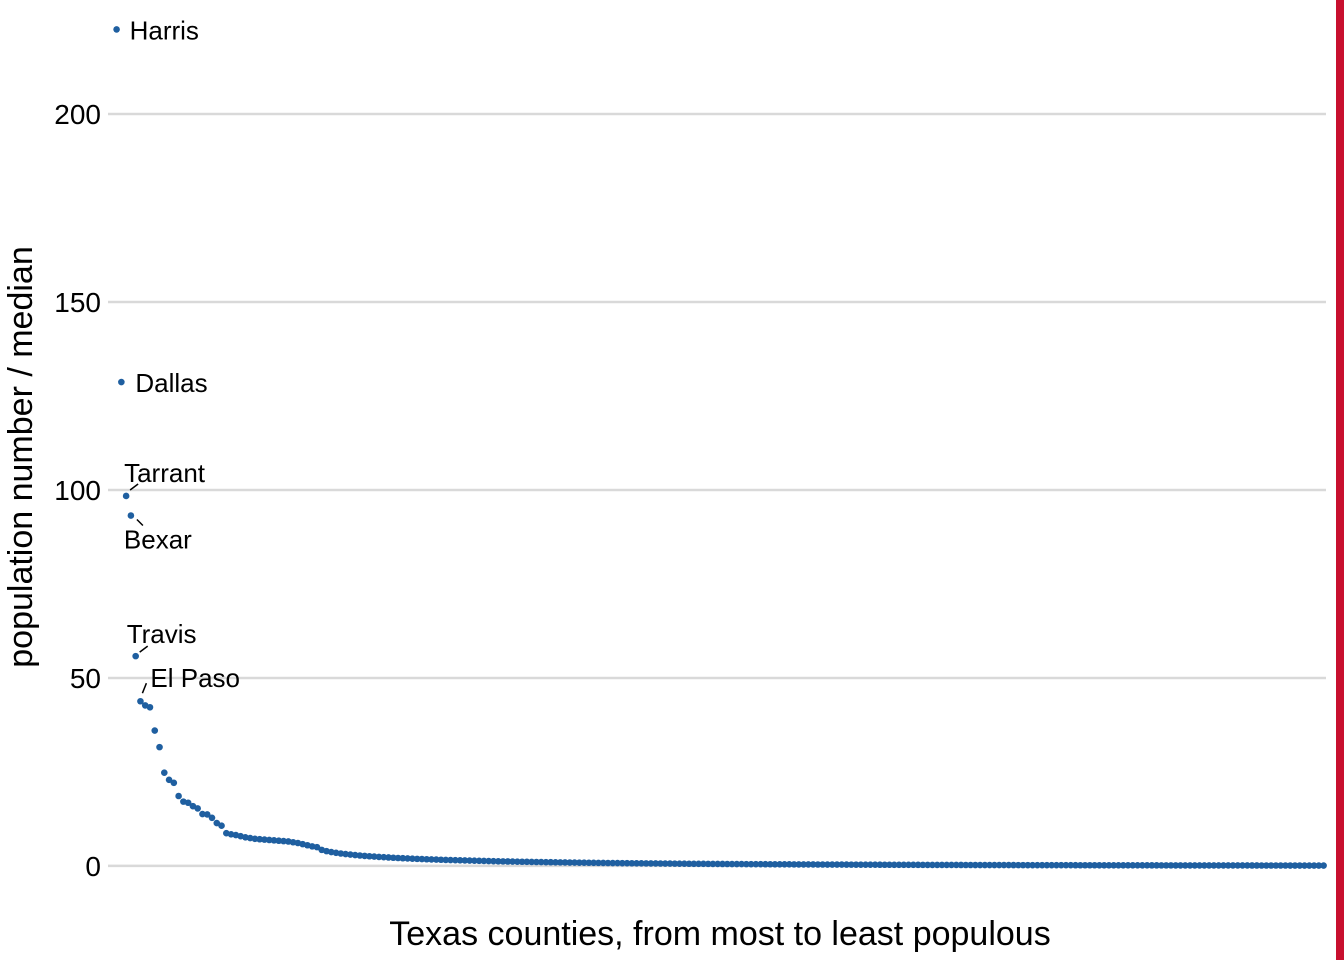 This screenshot has width=1344, height=960. I want to click on y-axis-ticks: 0 50 100 150 200, so click(77, 490).